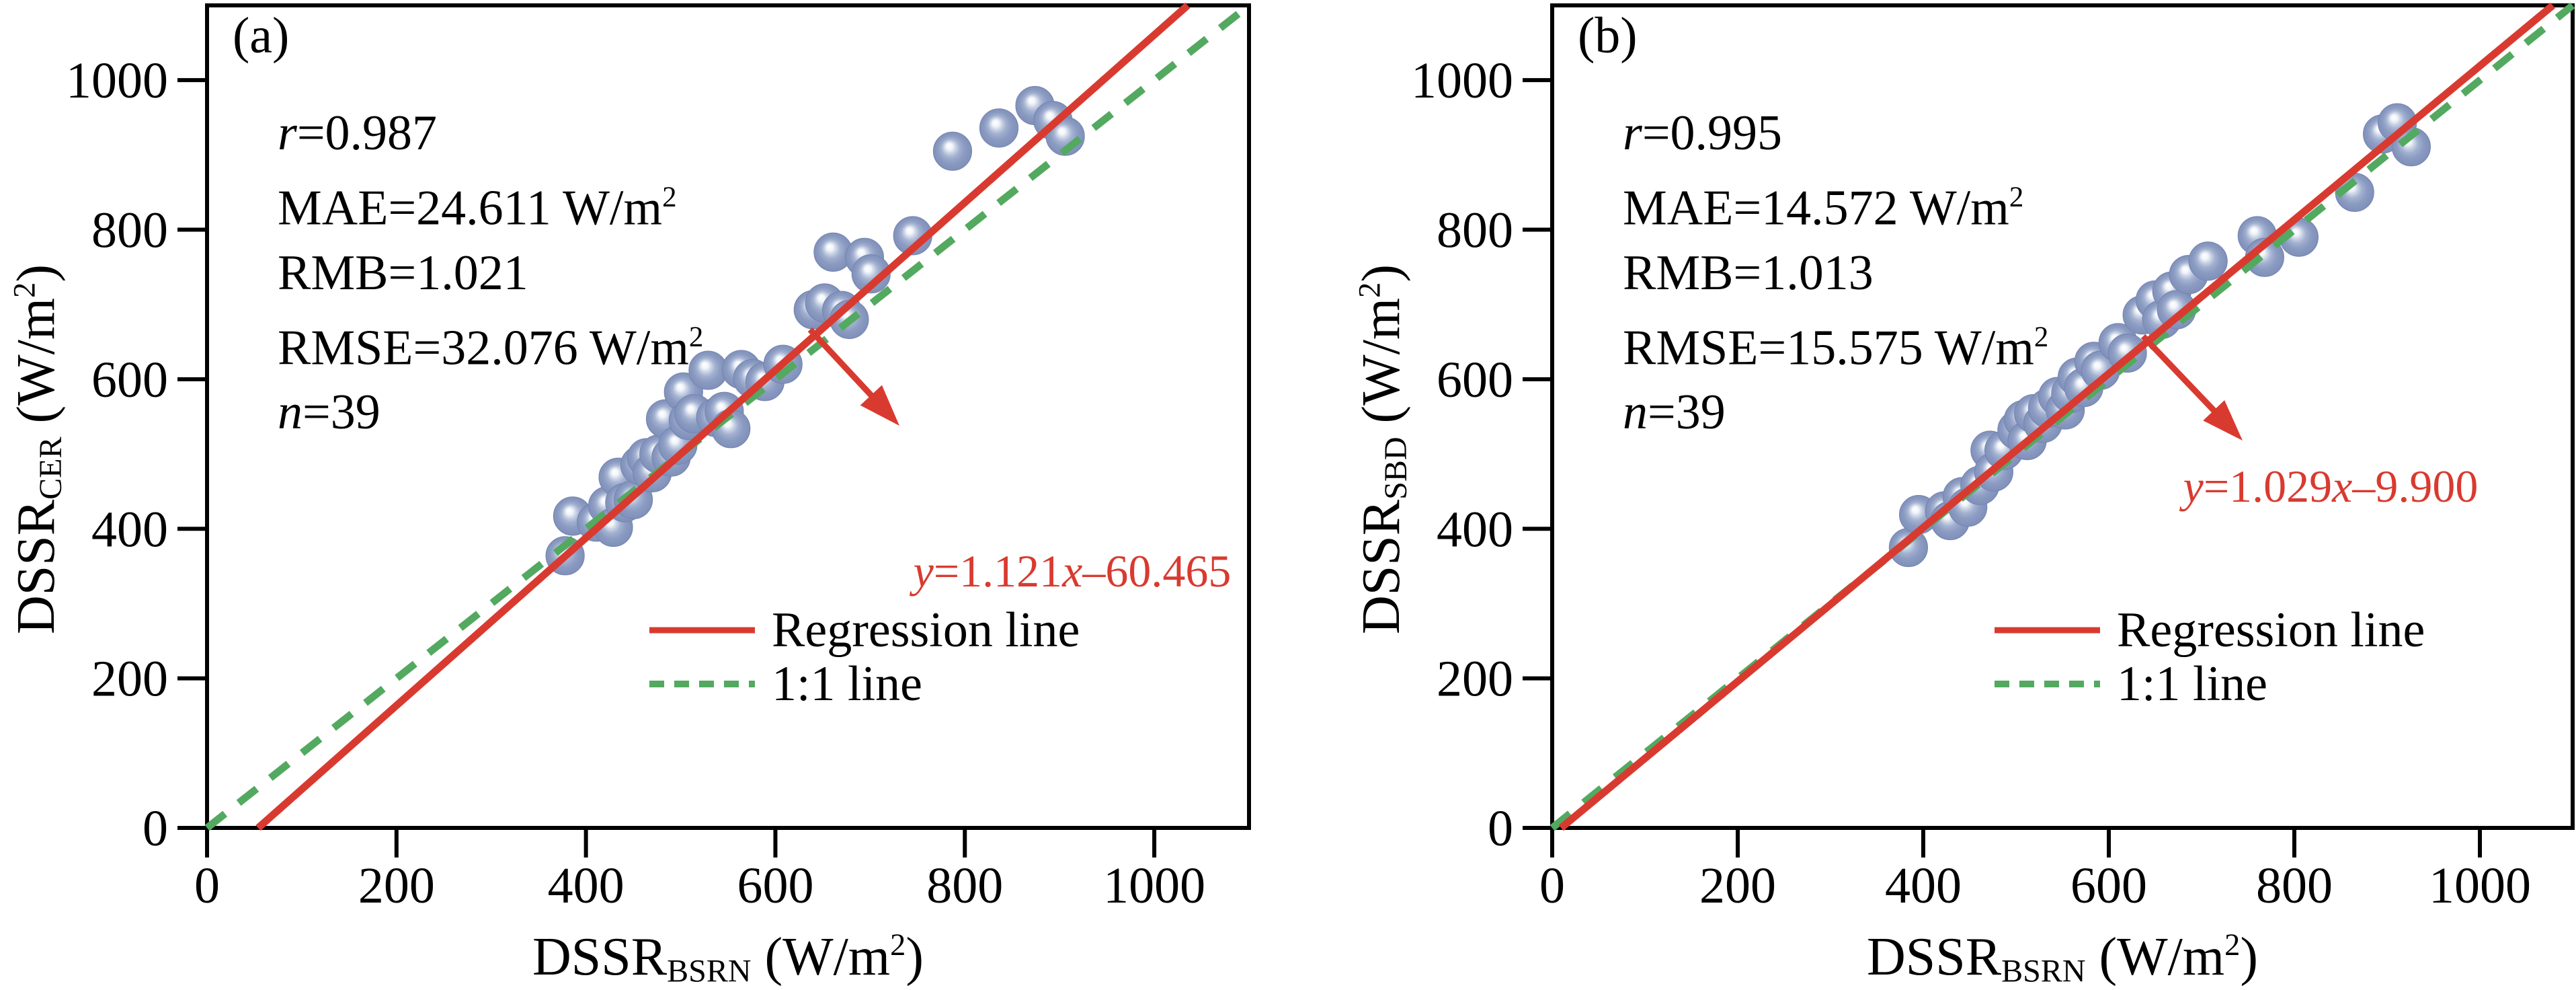 This screenshot has width=2576, height=990. Describe the element at coordinates (483, 348) in the screenshot. I see `text-segment: RMSE=32.076 W/m` at that location.